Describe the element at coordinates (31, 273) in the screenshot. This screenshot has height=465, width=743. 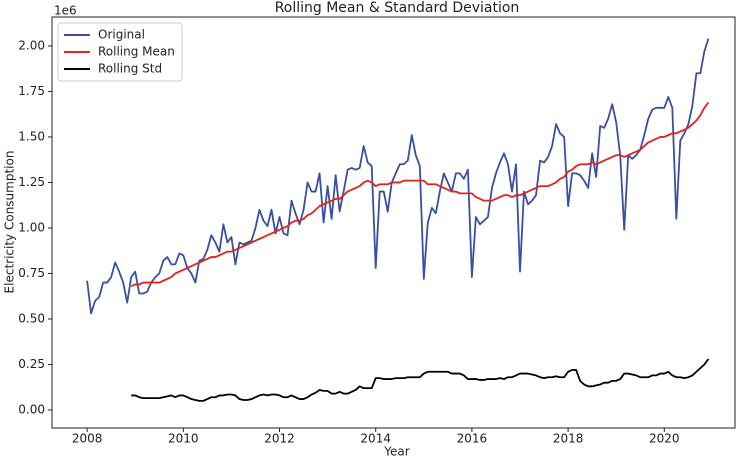
I see `y-tick-label: 0.75` at that location.